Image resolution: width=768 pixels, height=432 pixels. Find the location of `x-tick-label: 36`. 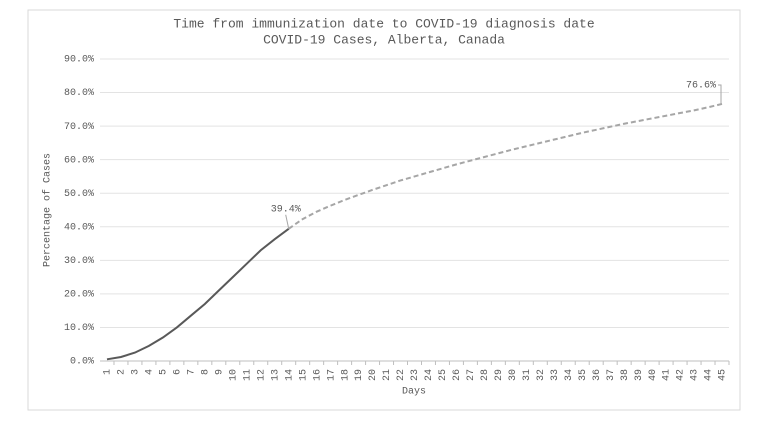

x-tick-label: 36 is located at coordinates (597, 375).